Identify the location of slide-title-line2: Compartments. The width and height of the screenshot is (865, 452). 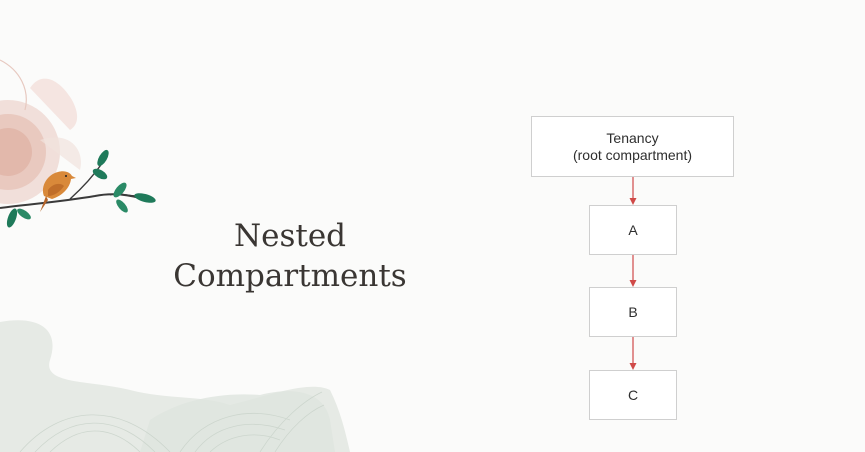
(290, 276).